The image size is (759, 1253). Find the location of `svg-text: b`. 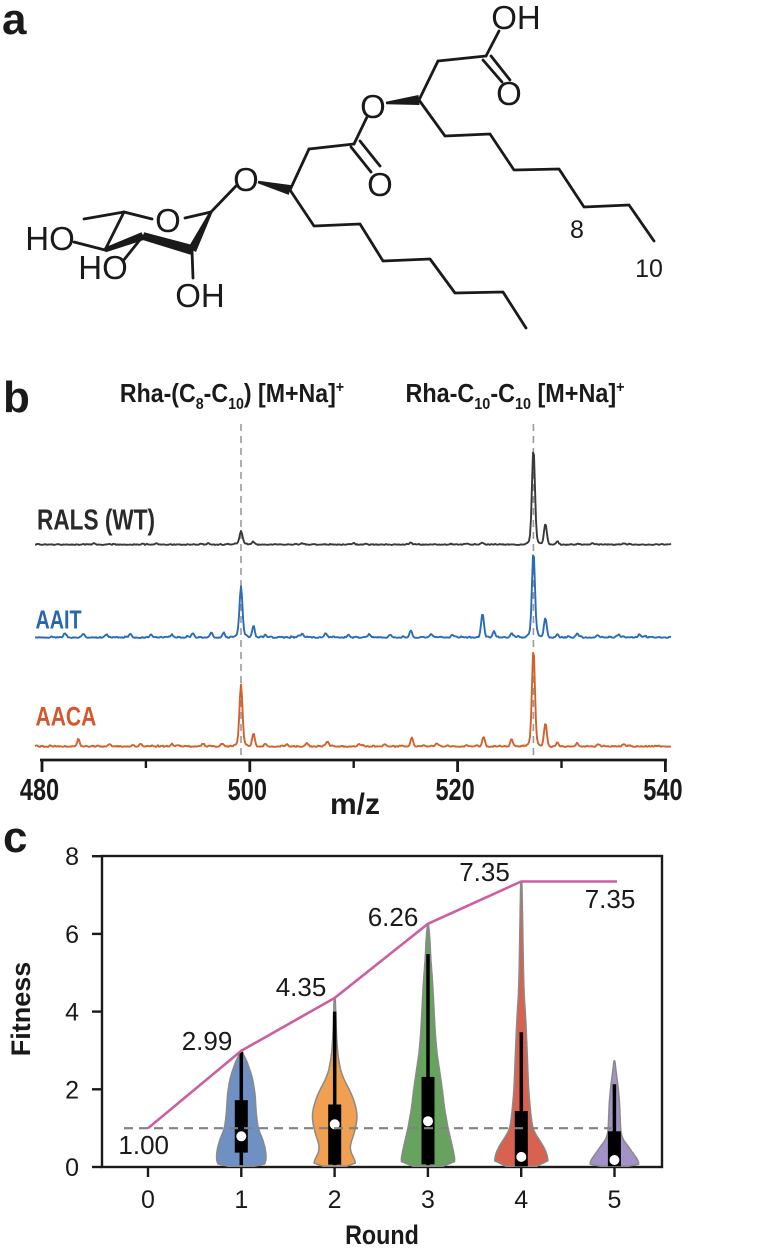

svg-text: b is located at coordinates (16, 397).